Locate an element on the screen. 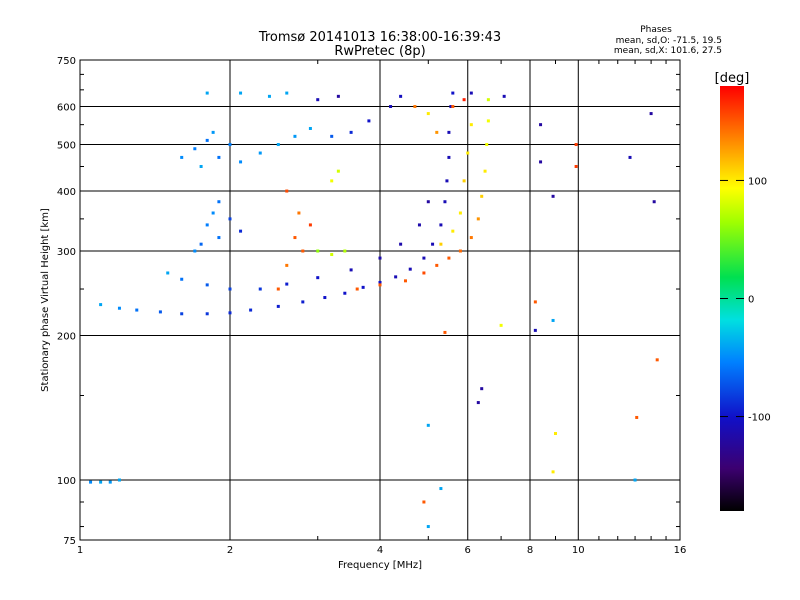 The height and width of the screenshot is (600, 800). x-tick-label: 4 is located at coordinates (380, 550).